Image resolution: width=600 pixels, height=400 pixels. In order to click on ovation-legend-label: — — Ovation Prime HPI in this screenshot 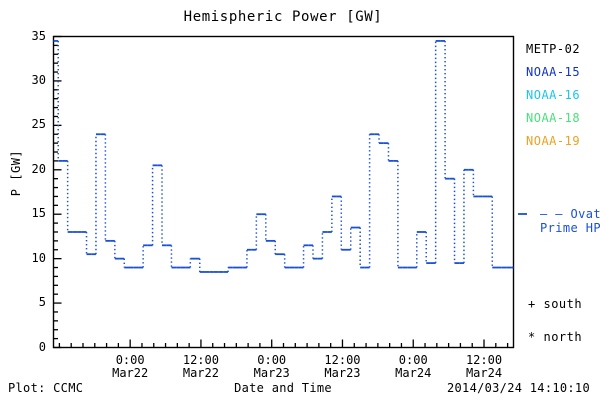, I will do `click(570, 221)`.